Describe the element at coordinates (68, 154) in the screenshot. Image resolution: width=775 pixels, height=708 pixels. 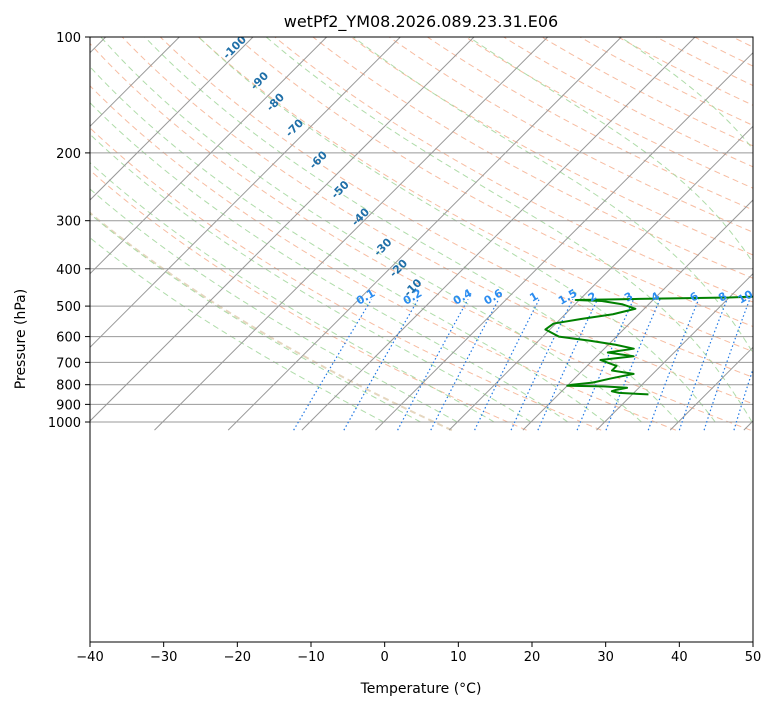
I see `y-tick-label: 200` at that location.